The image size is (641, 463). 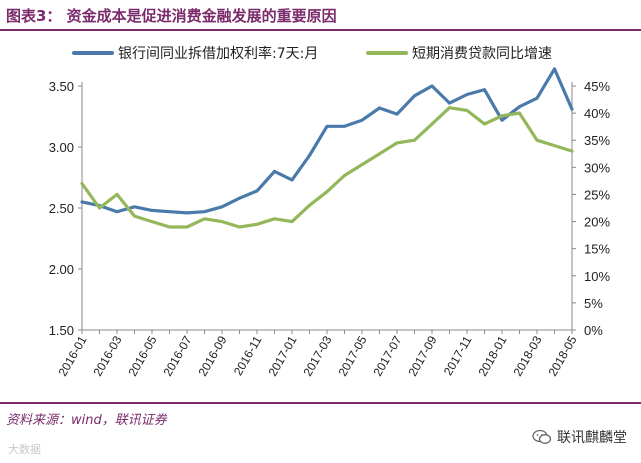 I want to click on x-axis-tick-label: 2017-01, so click(x=282, y=355).